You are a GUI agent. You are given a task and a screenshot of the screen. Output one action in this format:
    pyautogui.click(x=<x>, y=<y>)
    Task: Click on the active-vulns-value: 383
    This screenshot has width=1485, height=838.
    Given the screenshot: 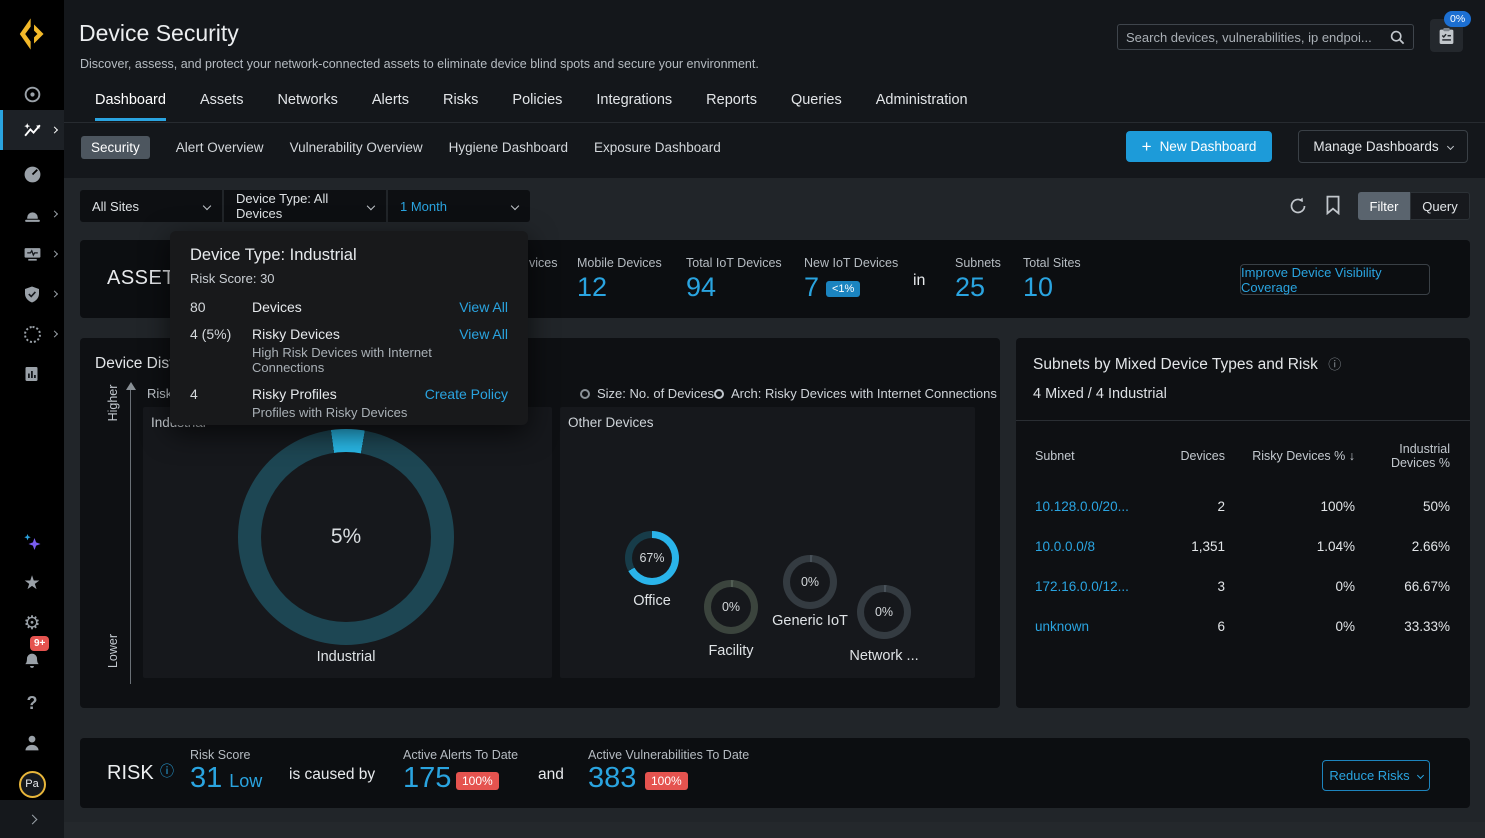 What is the action you would take?
    pyautogui.click(x=612, y=778)
    